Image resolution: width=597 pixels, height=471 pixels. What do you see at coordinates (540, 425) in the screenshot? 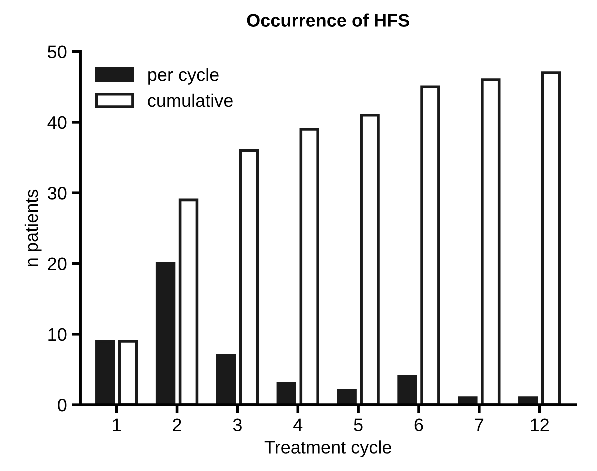
I see `x-tick-label: 12` at bounding box center [540, 425].